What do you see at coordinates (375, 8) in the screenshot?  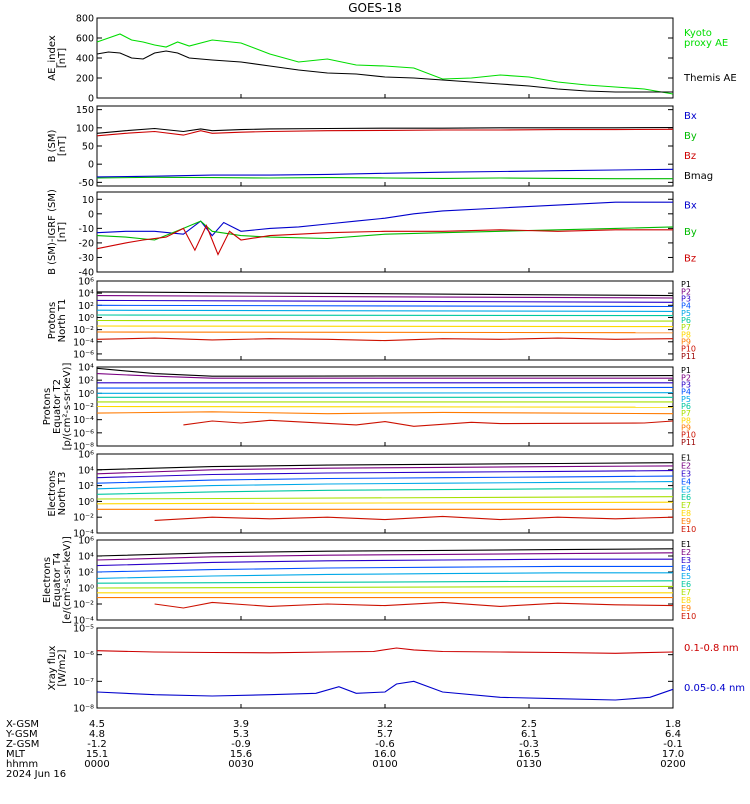 I see `plot-title: GOES-18` at bounding box center [375, 8].